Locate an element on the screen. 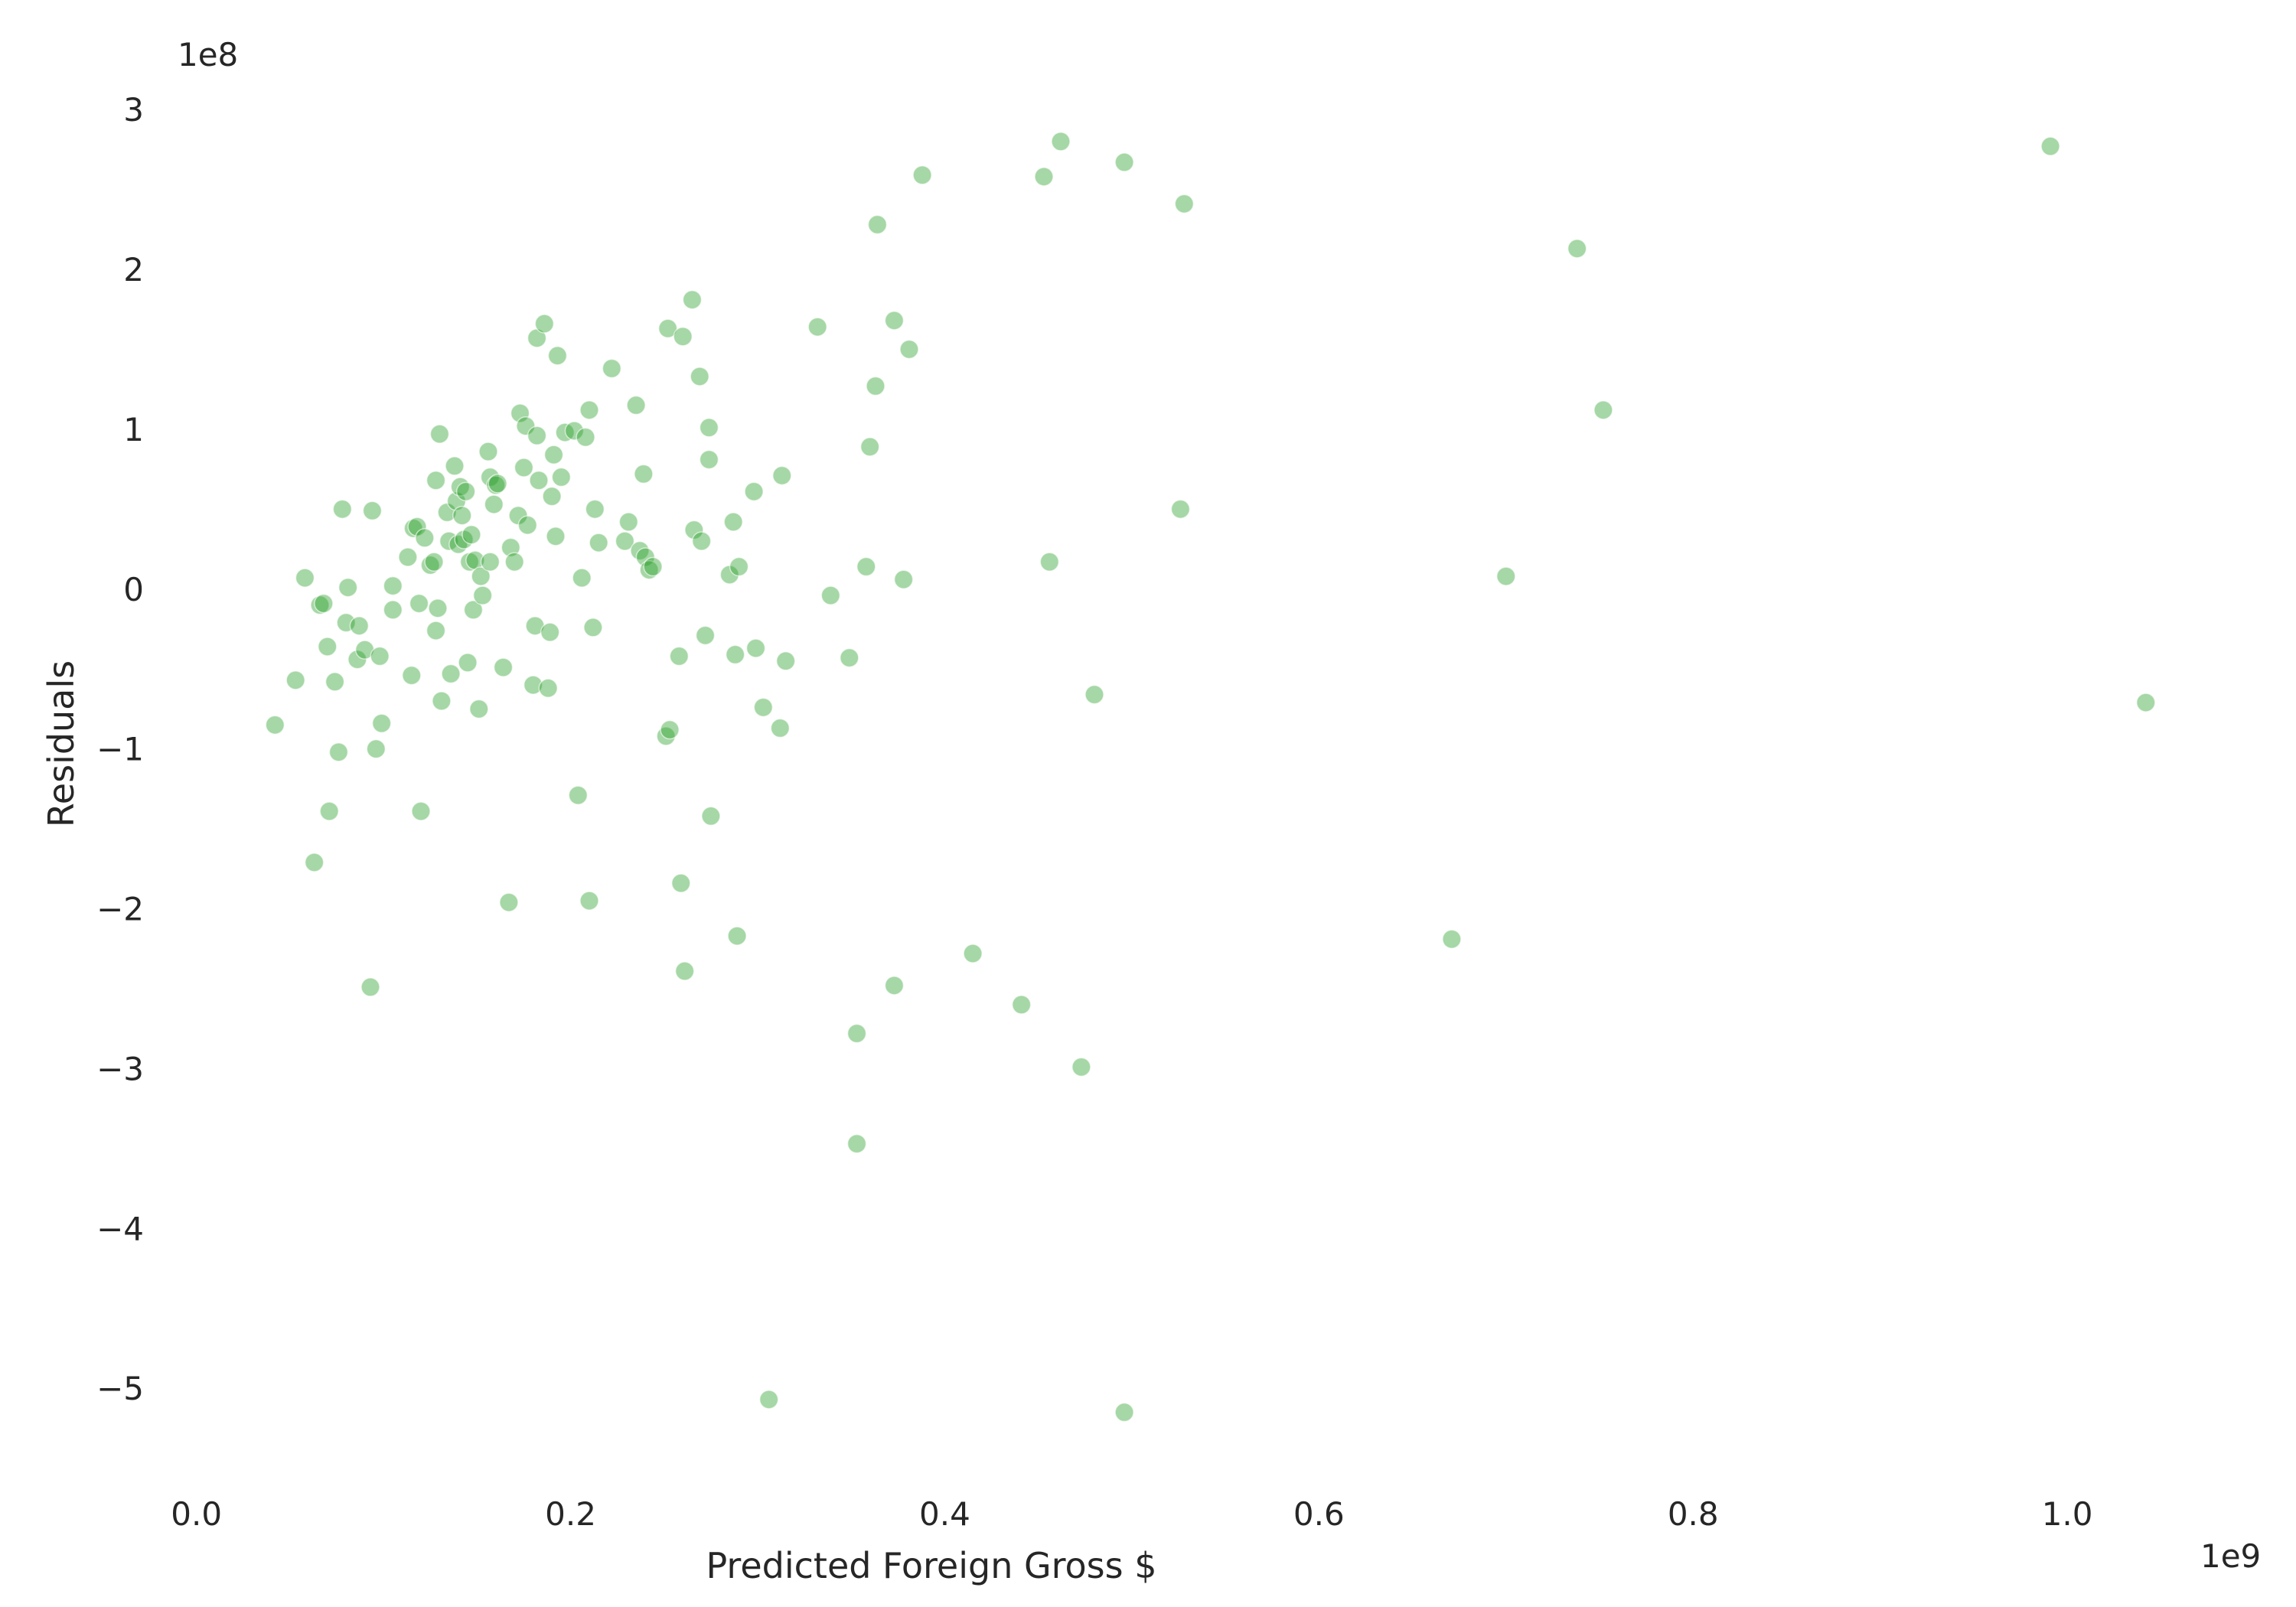 The image size is (2296, 1607). y-tick-label: −4 is located at coordinates (120, 1229).